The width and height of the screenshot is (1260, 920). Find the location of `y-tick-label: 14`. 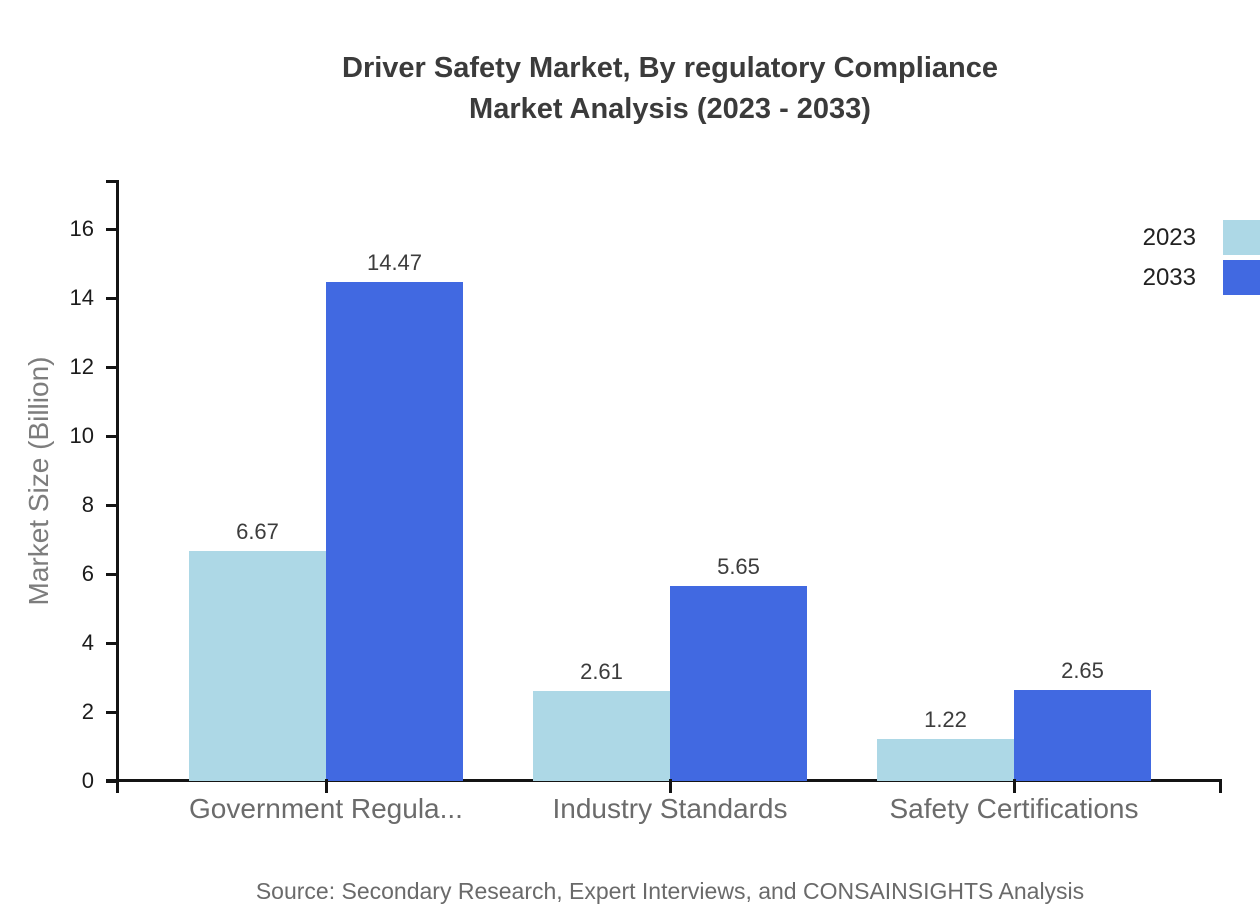

y-tick-label: 14 is located at coordinates (81, 297).